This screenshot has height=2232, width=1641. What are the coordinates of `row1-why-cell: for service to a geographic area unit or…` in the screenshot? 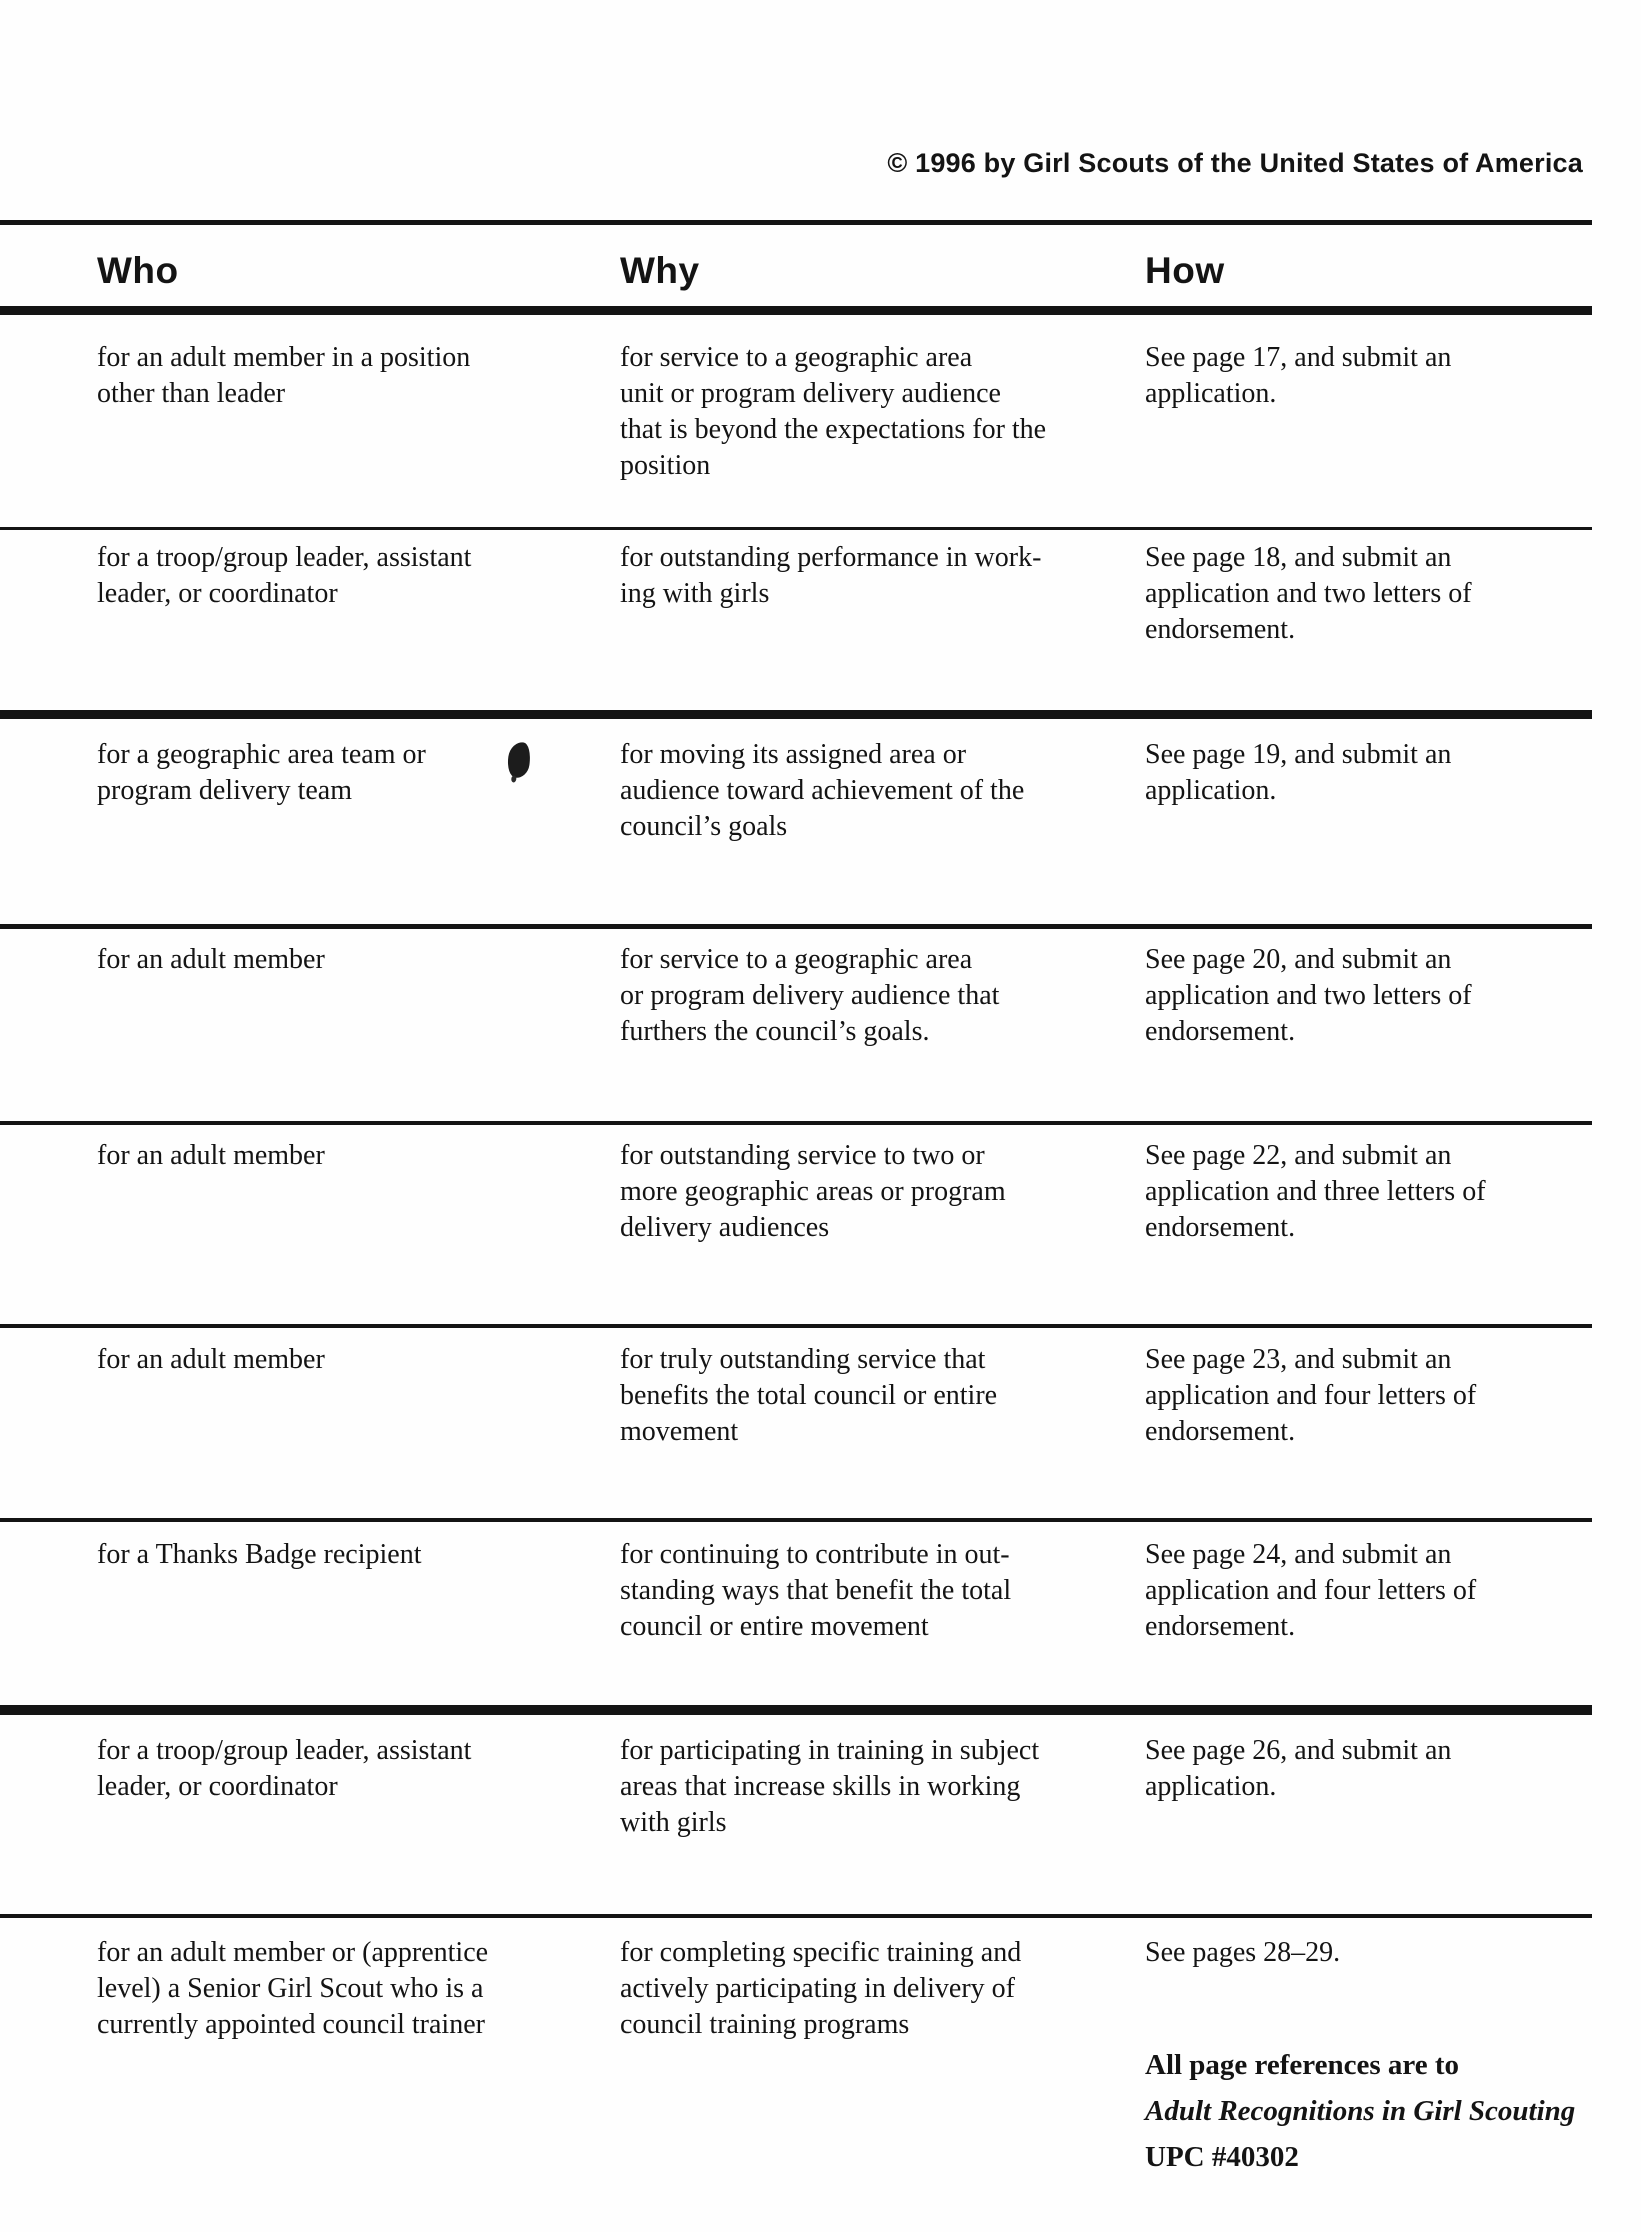 It's located at (833, 411).